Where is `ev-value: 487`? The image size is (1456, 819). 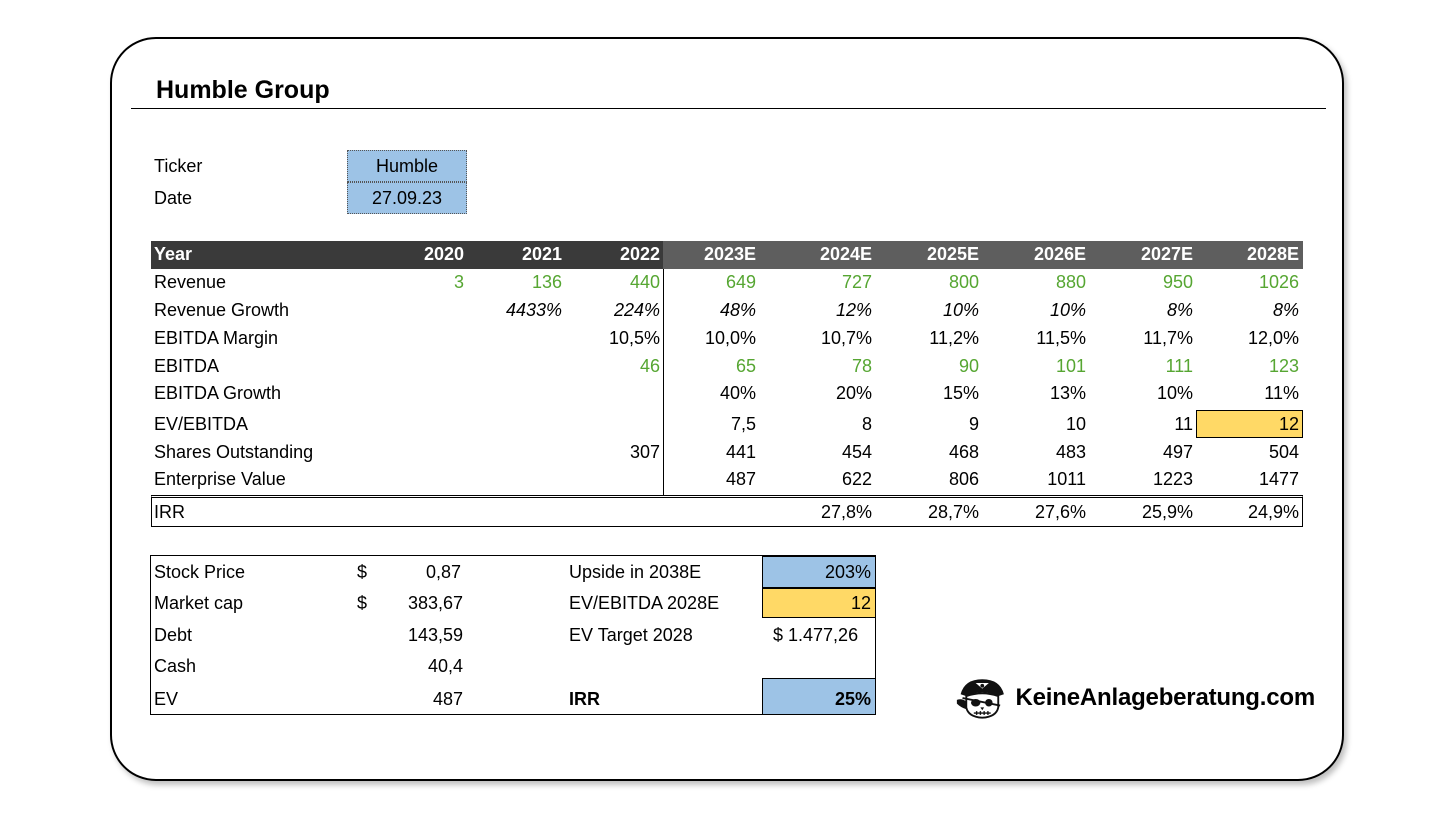
ev-value: 487 is located at coordinates (447, 699).